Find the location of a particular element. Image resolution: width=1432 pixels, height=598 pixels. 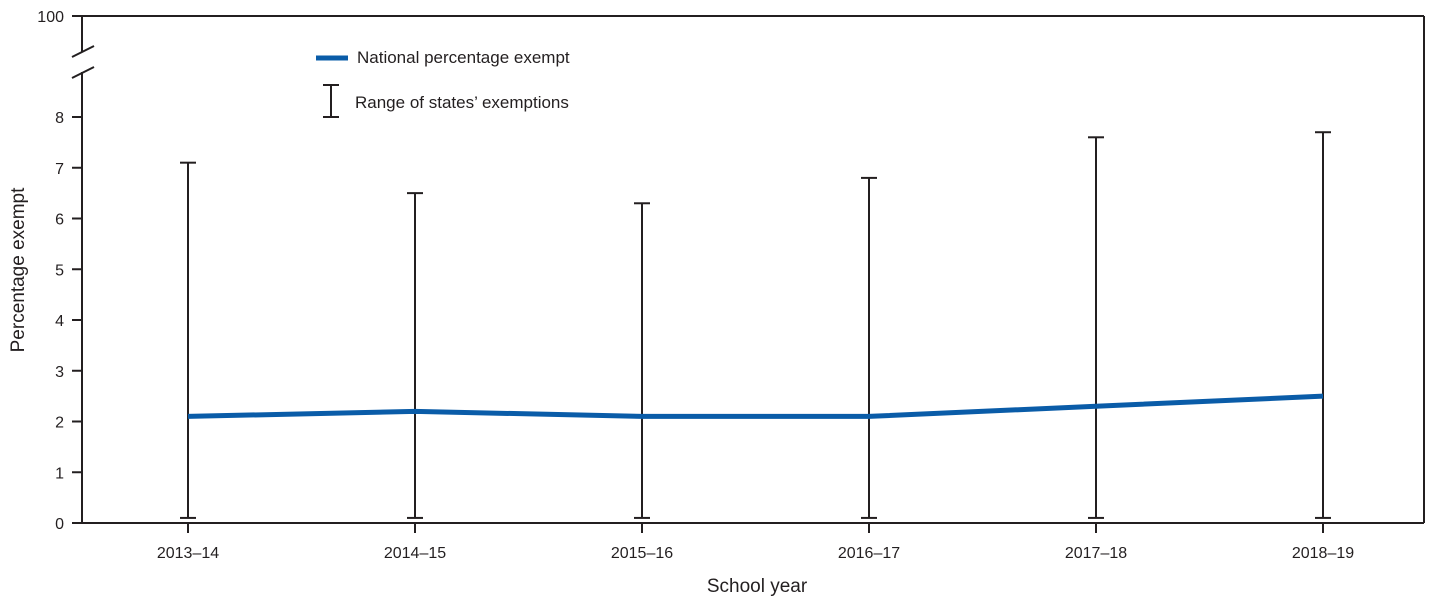

y-tick-label: 1 is located at coordinates (59, 473).